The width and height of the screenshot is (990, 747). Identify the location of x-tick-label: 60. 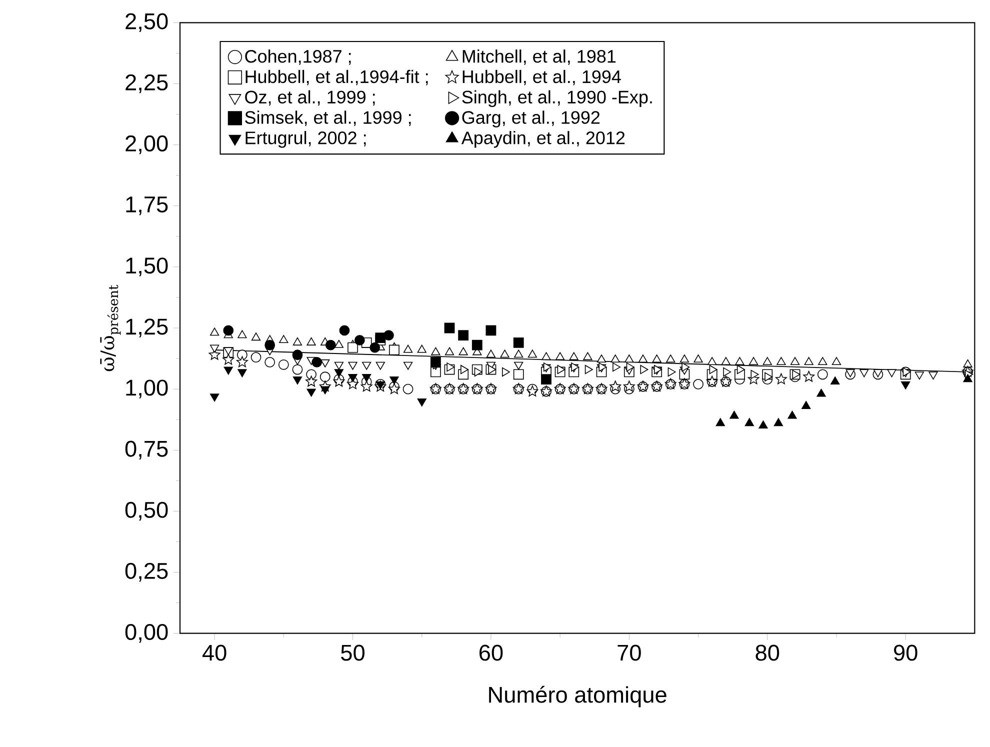
(491, 652).